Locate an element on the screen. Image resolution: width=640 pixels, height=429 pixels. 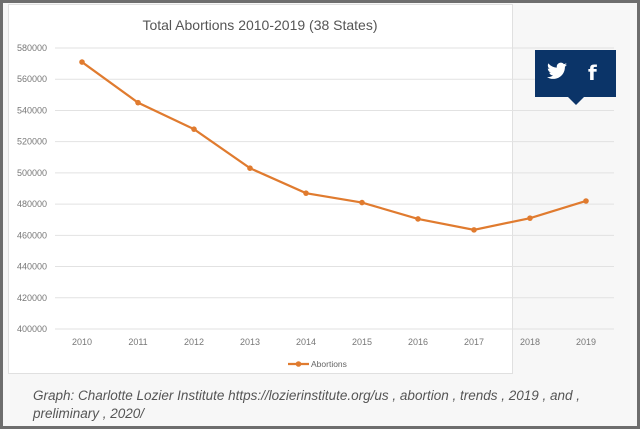
y-tick-label: 420000 is located at coordinates (32, 298).